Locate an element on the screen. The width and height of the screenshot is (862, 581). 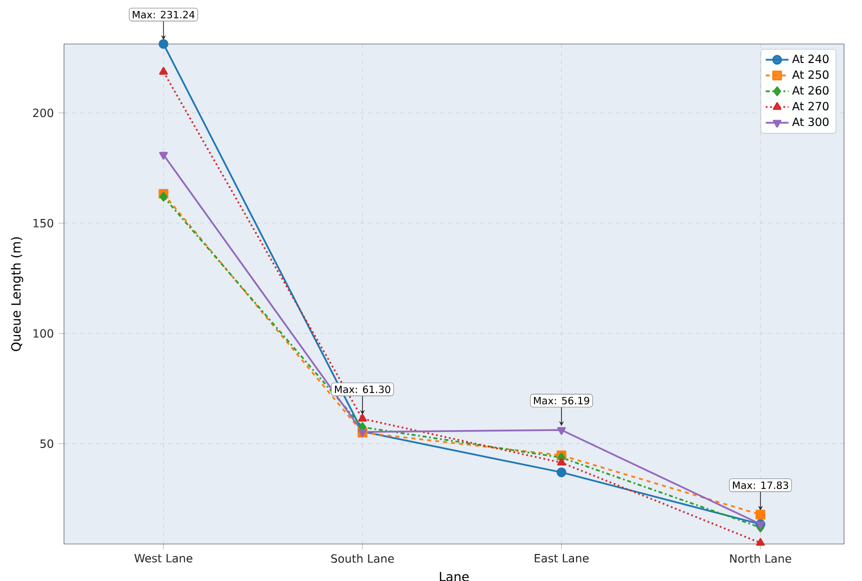
legend-label: At 260 is located at coordinates (810, 90).